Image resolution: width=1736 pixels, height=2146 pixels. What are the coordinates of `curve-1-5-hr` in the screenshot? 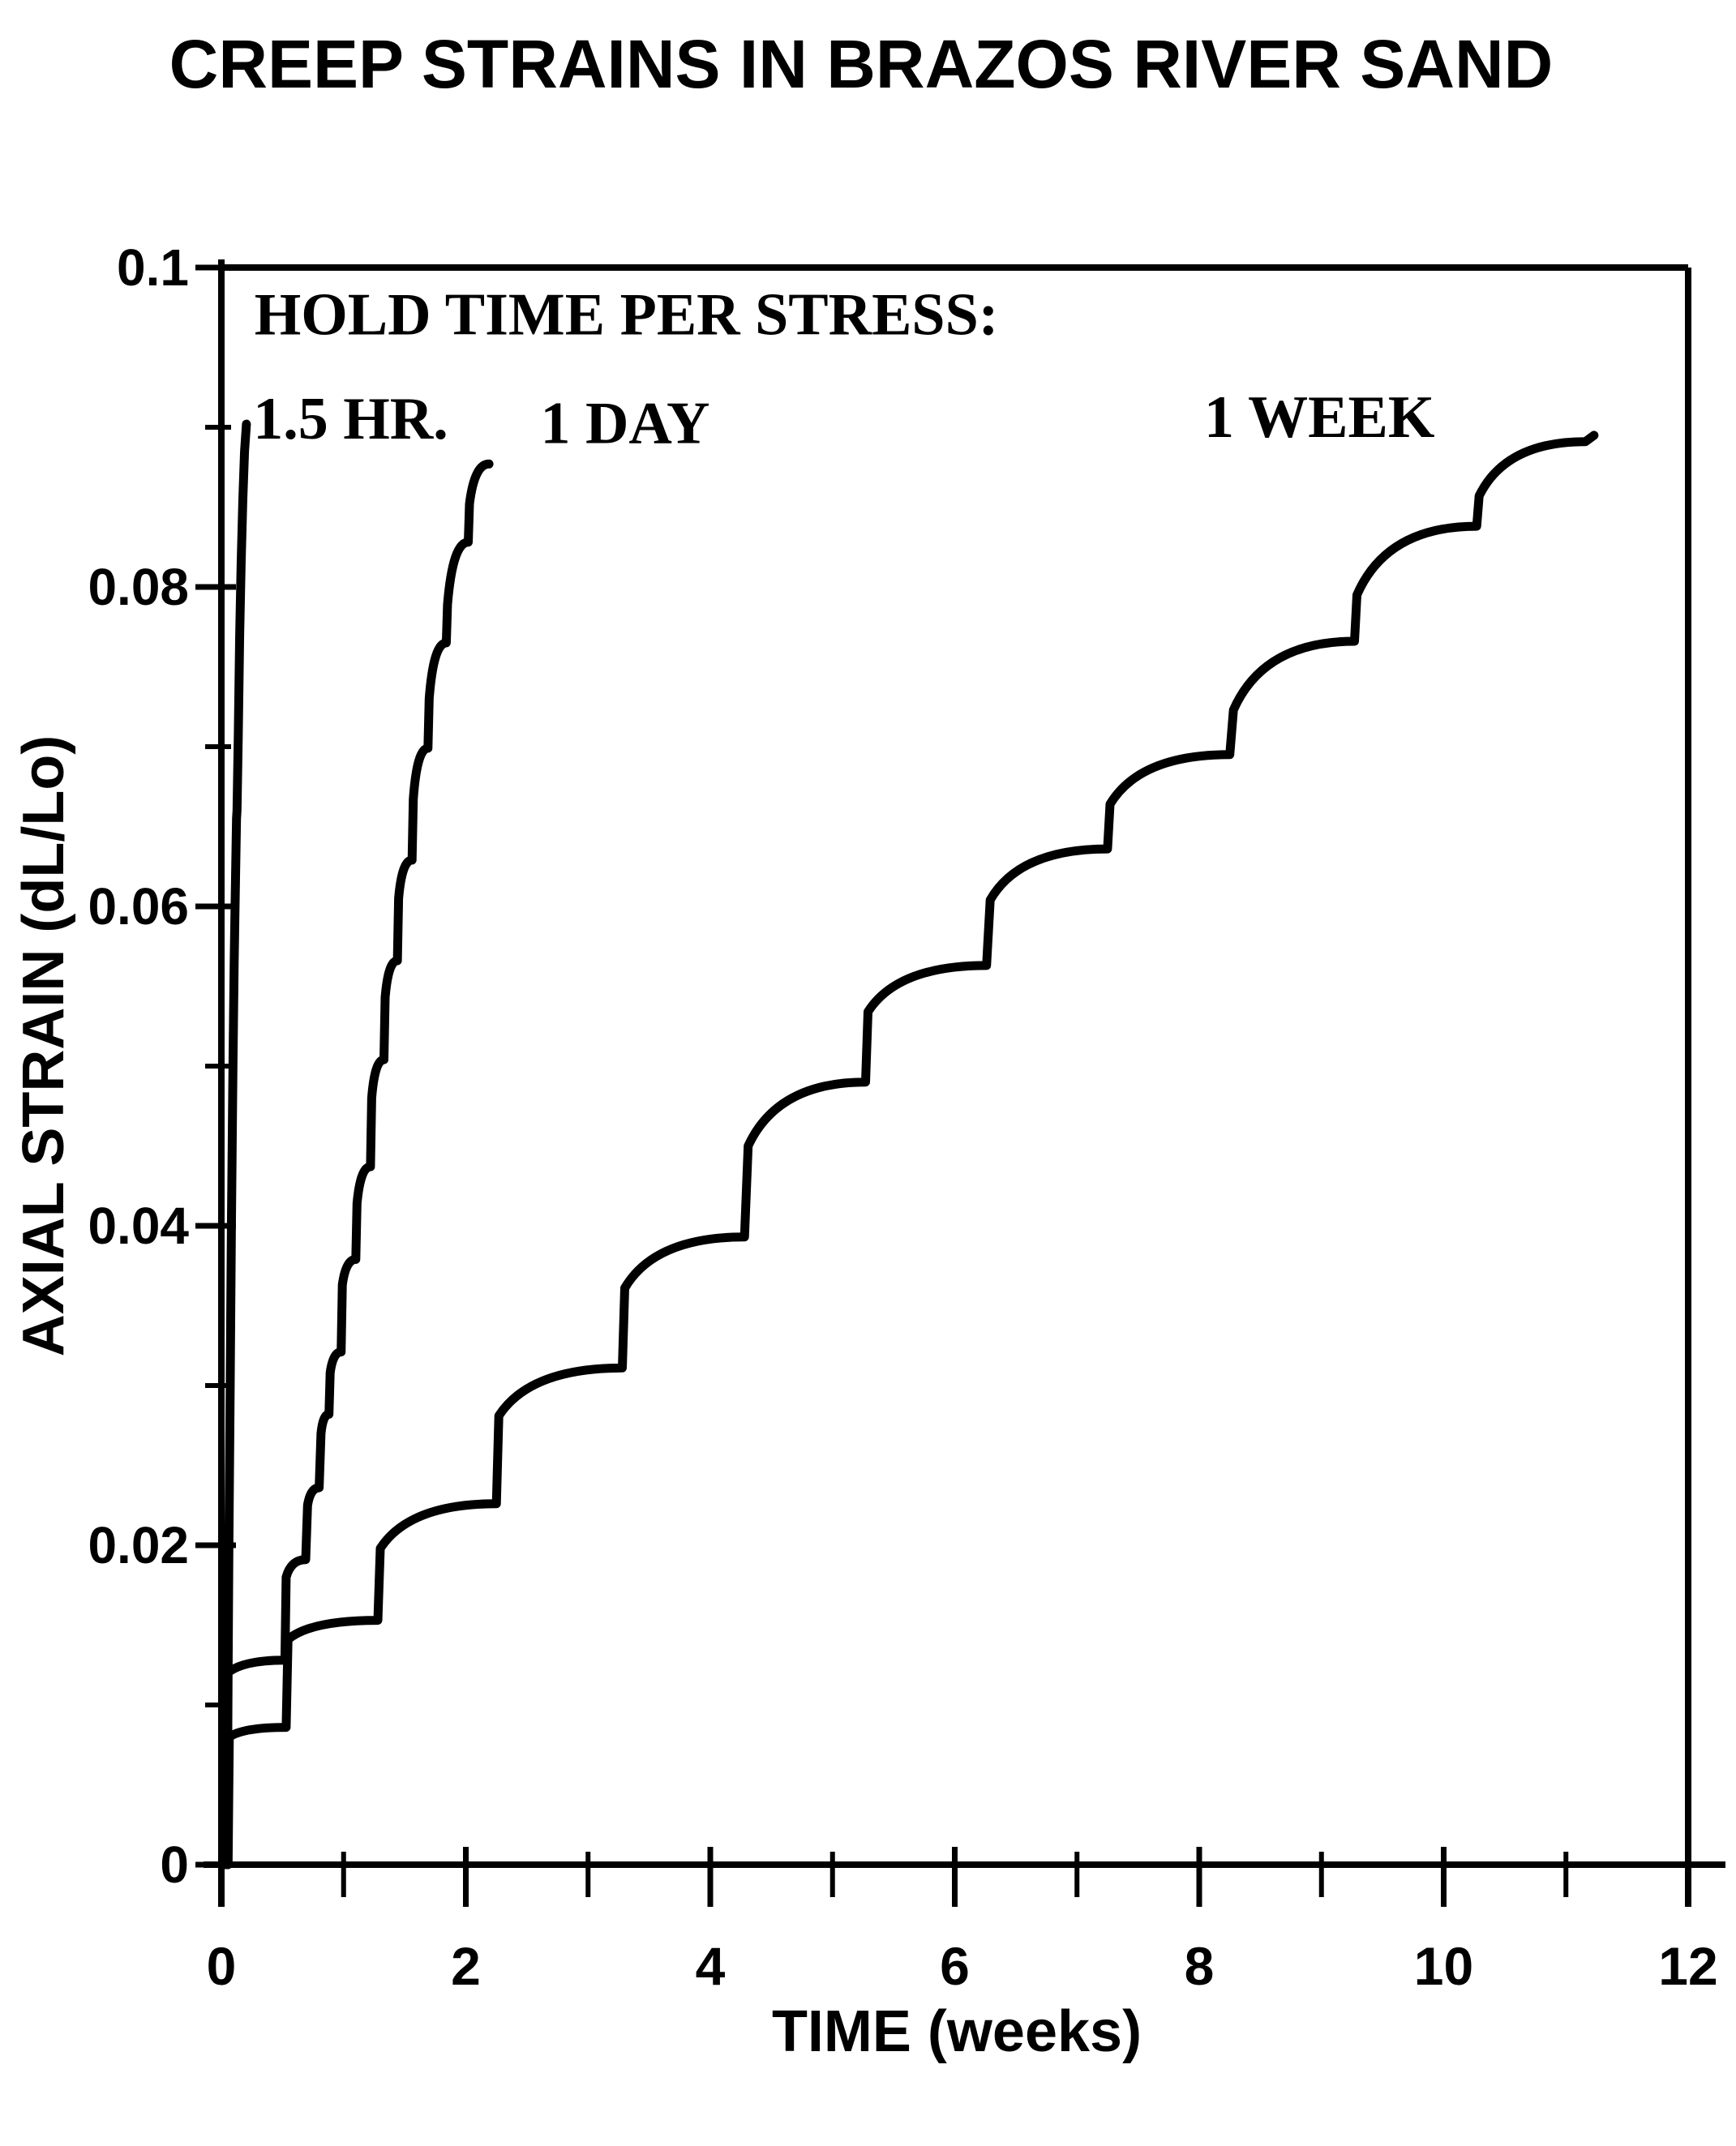 It's located at (236, 1144).